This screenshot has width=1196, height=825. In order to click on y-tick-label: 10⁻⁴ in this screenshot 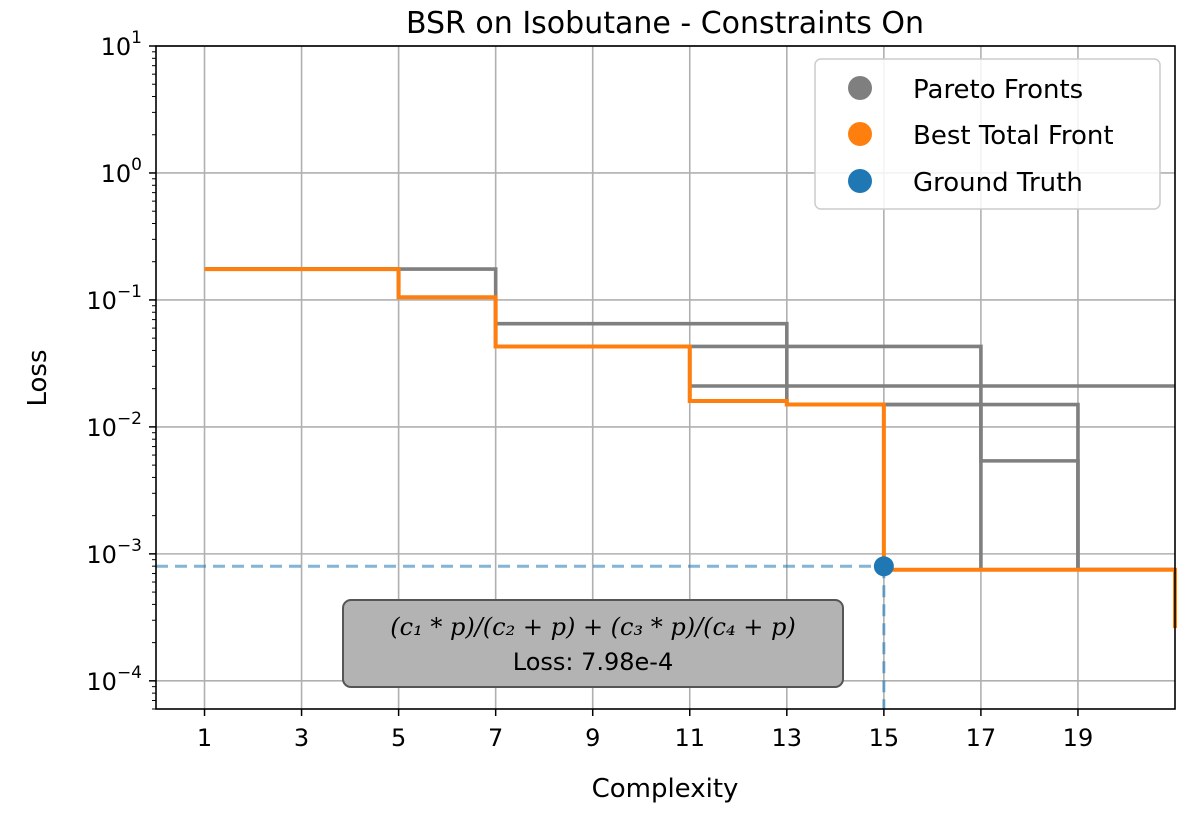, I will do `click(114, 679)`.